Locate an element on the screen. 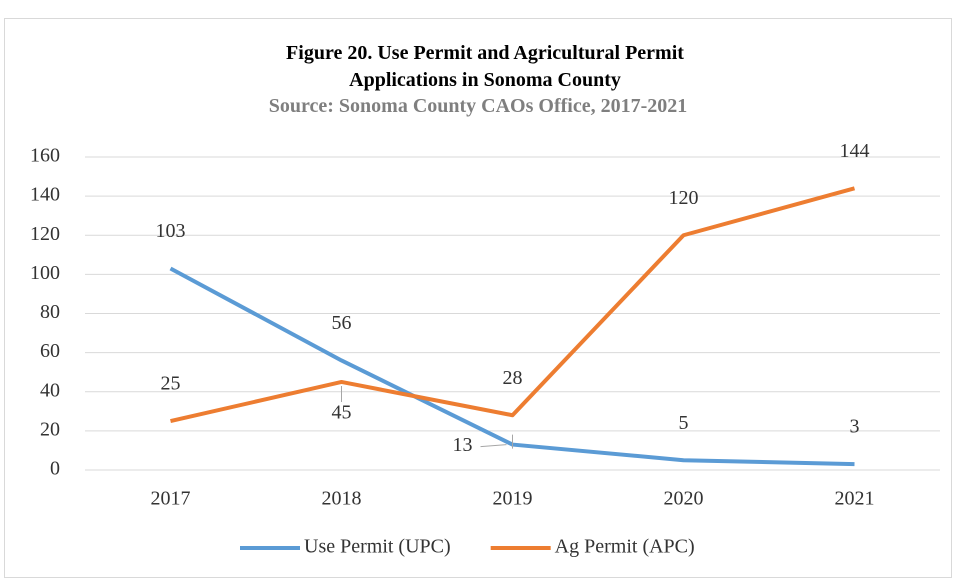 This screenshot has width=956, height=580. y-tick-label: 160 is located at coordinates (45, 156).